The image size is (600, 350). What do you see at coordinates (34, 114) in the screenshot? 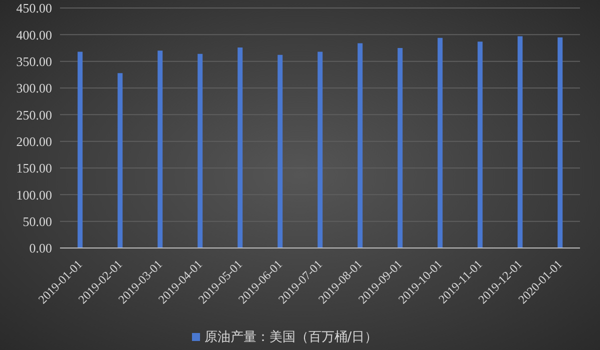
I see `y-tick-label: 250.00` at bounding box center [34, 114].